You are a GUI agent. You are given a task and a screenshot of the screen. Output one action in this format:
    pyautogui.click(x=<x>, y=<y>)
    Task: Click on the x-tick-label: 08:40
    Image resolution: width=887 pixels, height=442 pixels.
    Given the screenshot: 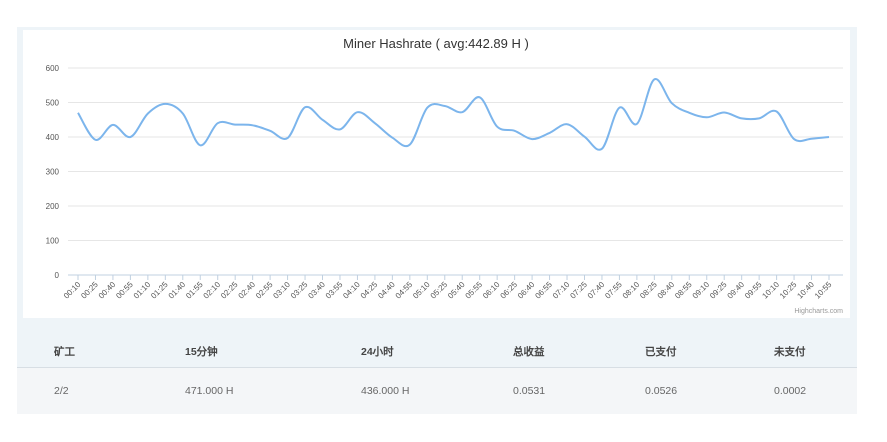 What is the action you would take?
    pyautogui.click(x=666, y=290)
    